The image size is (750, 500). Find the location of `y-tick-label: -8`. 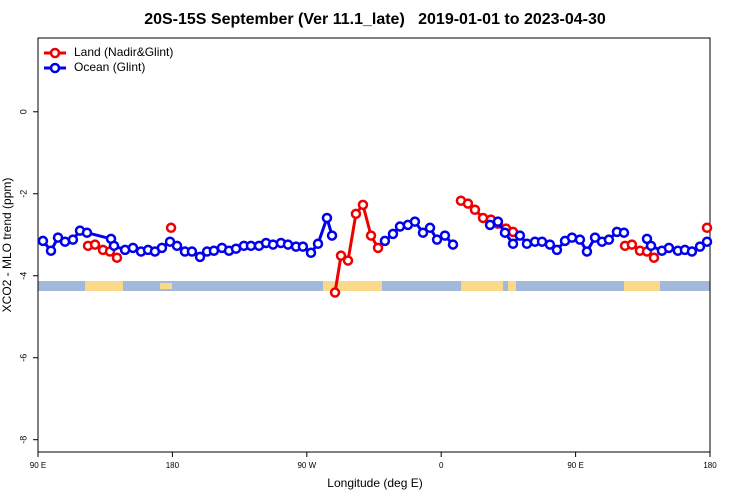

y-tick-label: -8 is located at coordinates (23, 440).